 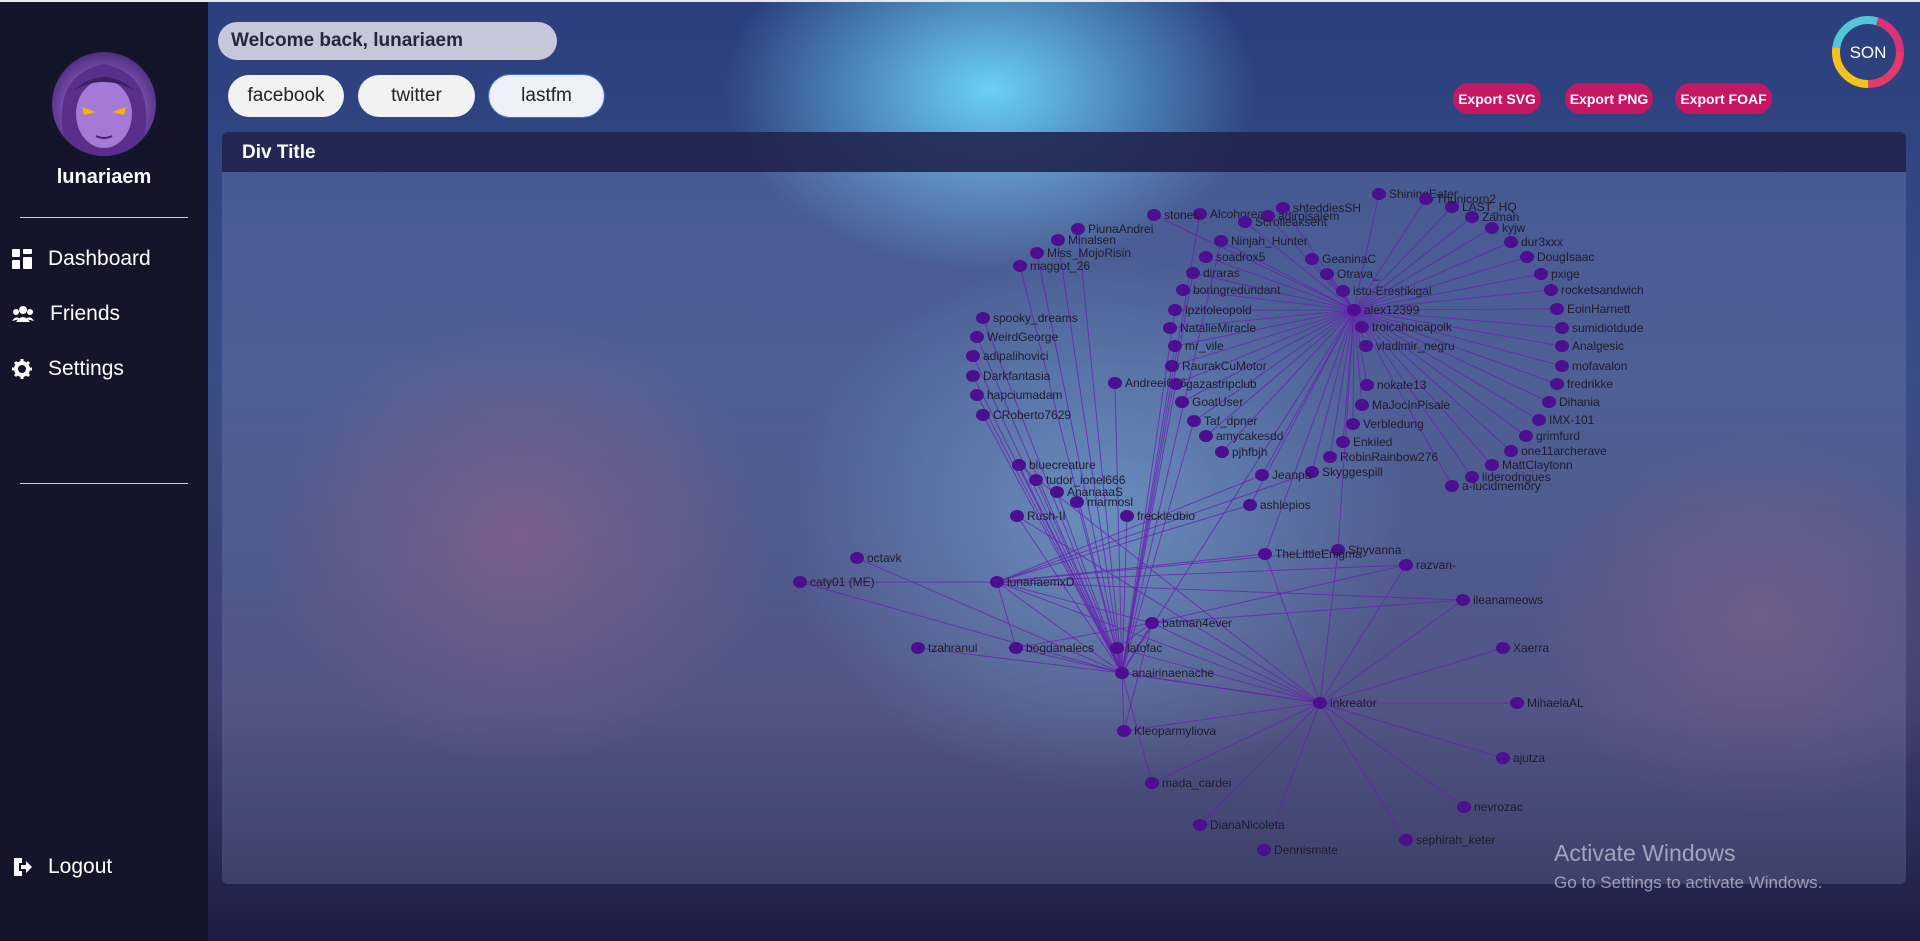 I want to click on graph-node: latofac, so click(x=1136, y=648).